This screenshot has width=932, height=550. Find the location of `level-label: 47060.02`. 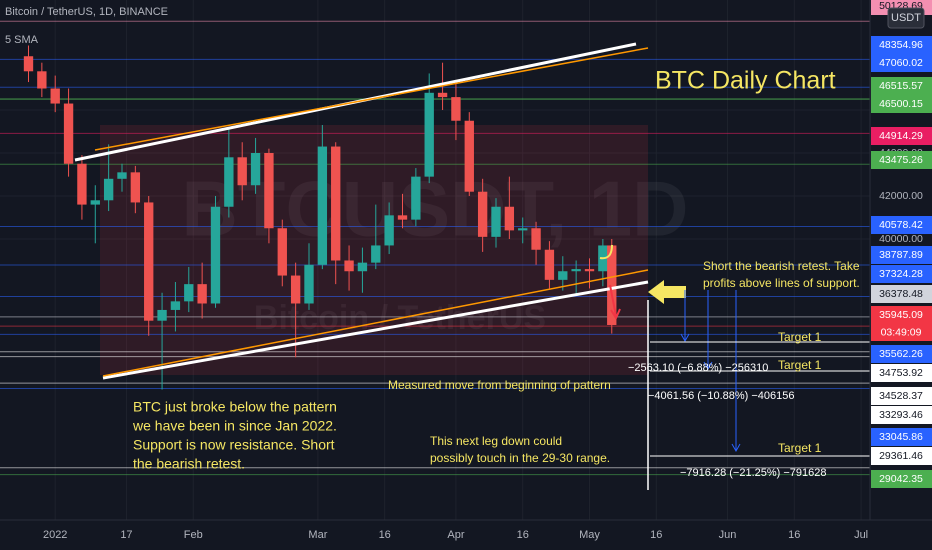

level-label: 47060.02 is located at coordinates (901, 63).